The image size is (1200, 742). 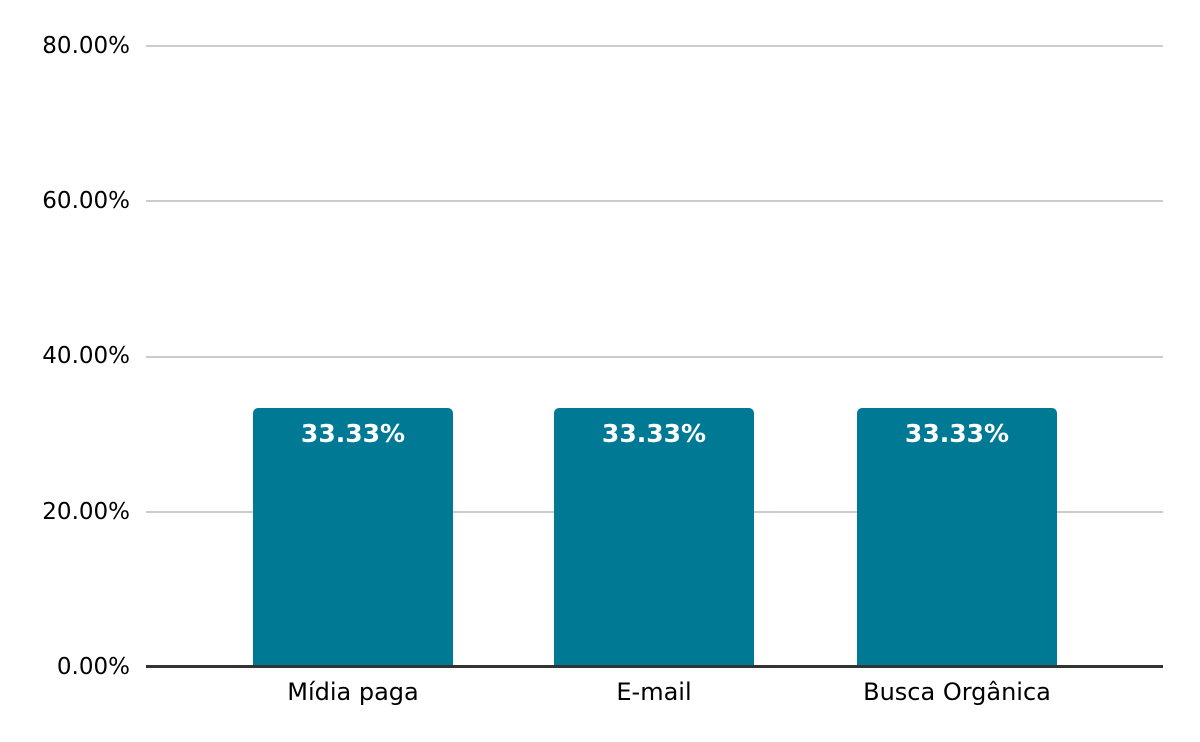 I want to click on x-category-label: Busca Orgânica, so click(x=957, y=692).